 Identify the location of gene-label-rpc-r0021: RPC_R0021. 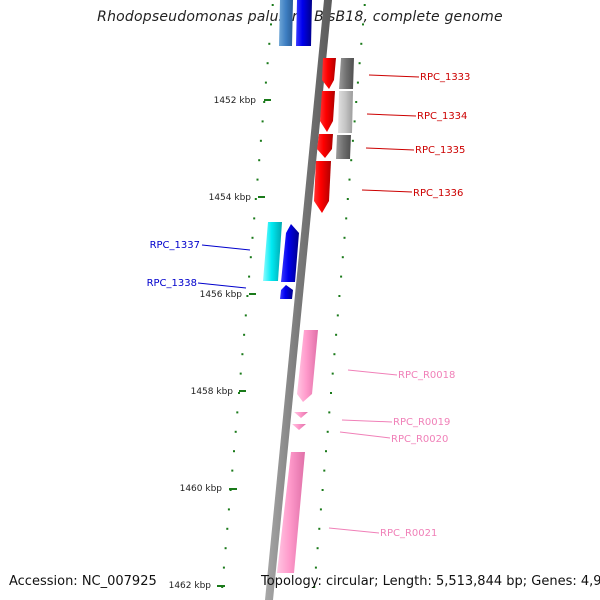
(408, 533).